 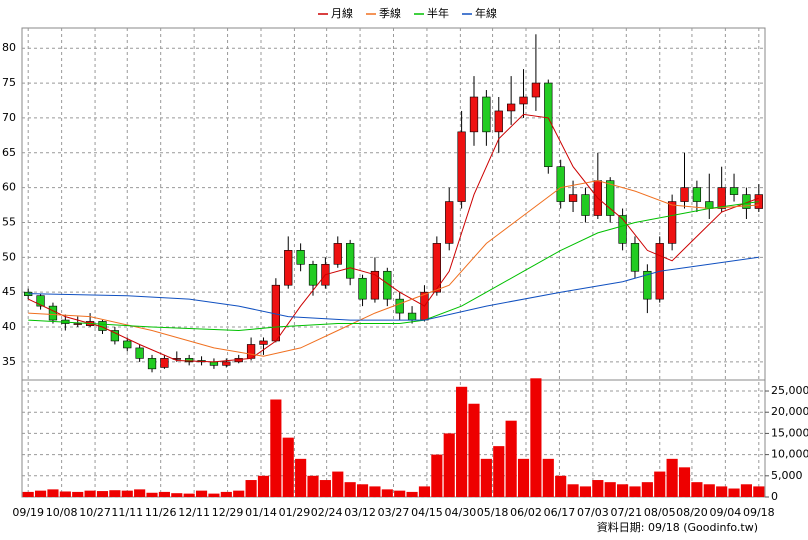 What do you see at coordinates (774, 496) in the screenshot?
I see `y2-tick-label: 0` at bounding box center [774, 496].